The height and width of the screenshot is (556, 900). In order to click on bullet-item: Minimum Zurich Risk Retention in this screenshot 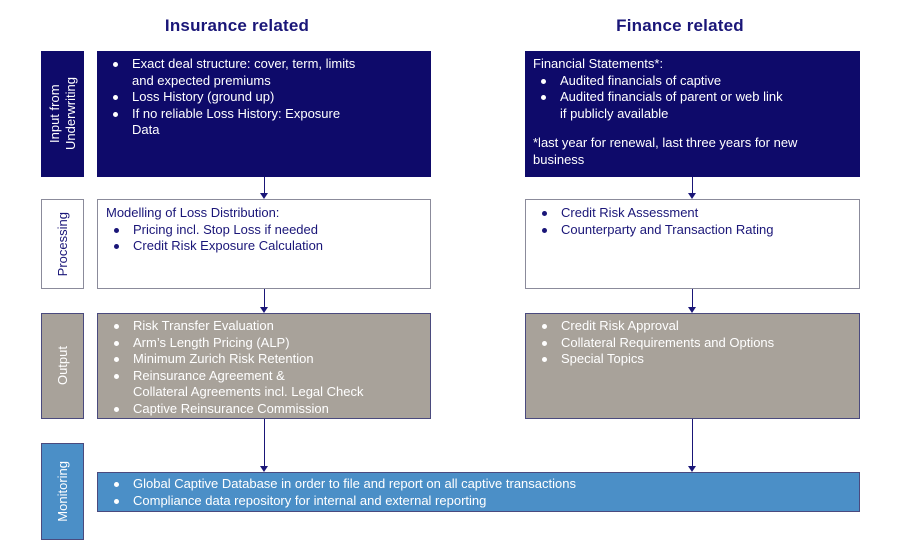, I will do `click(264, 359)`.